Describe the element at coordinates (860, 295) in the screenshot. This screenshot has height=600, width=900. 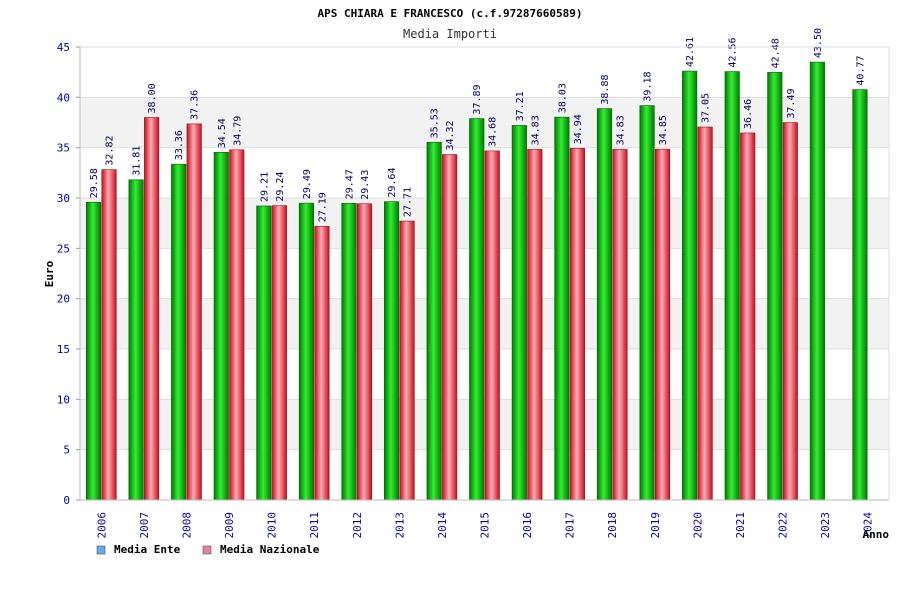
I see `bar-ente-2024` at that location.